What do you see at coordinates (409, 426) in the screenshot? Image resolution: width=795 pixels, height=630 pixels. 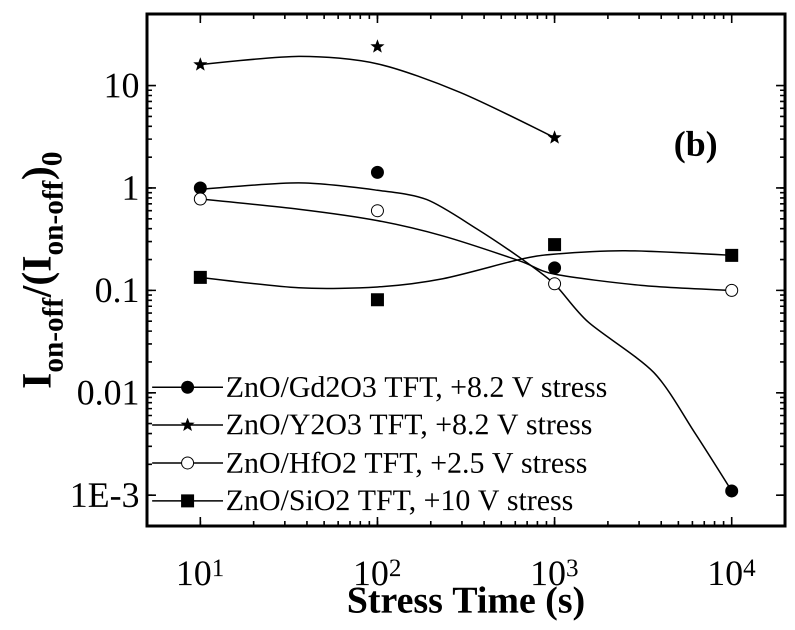 I see `legend-label: ZnO/Y2O3 TFT, +8.2 V stress` at bounding box center [409, 426].